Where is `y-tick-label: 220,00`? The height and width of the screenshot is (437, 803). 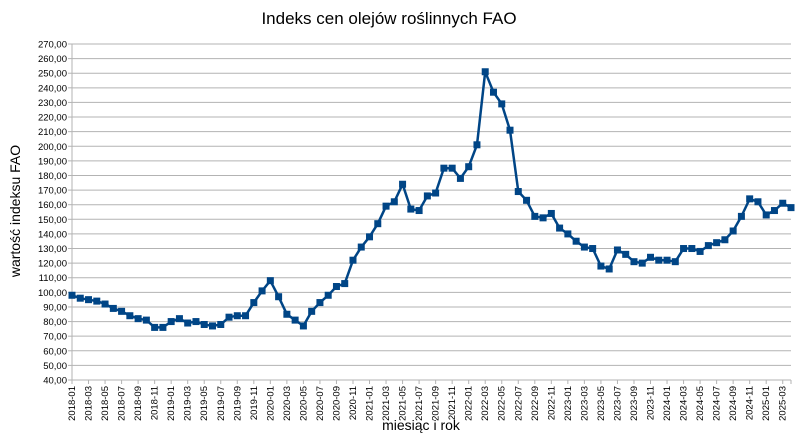 y-tick-label: 220,00 is located at coordinates (52, 118).